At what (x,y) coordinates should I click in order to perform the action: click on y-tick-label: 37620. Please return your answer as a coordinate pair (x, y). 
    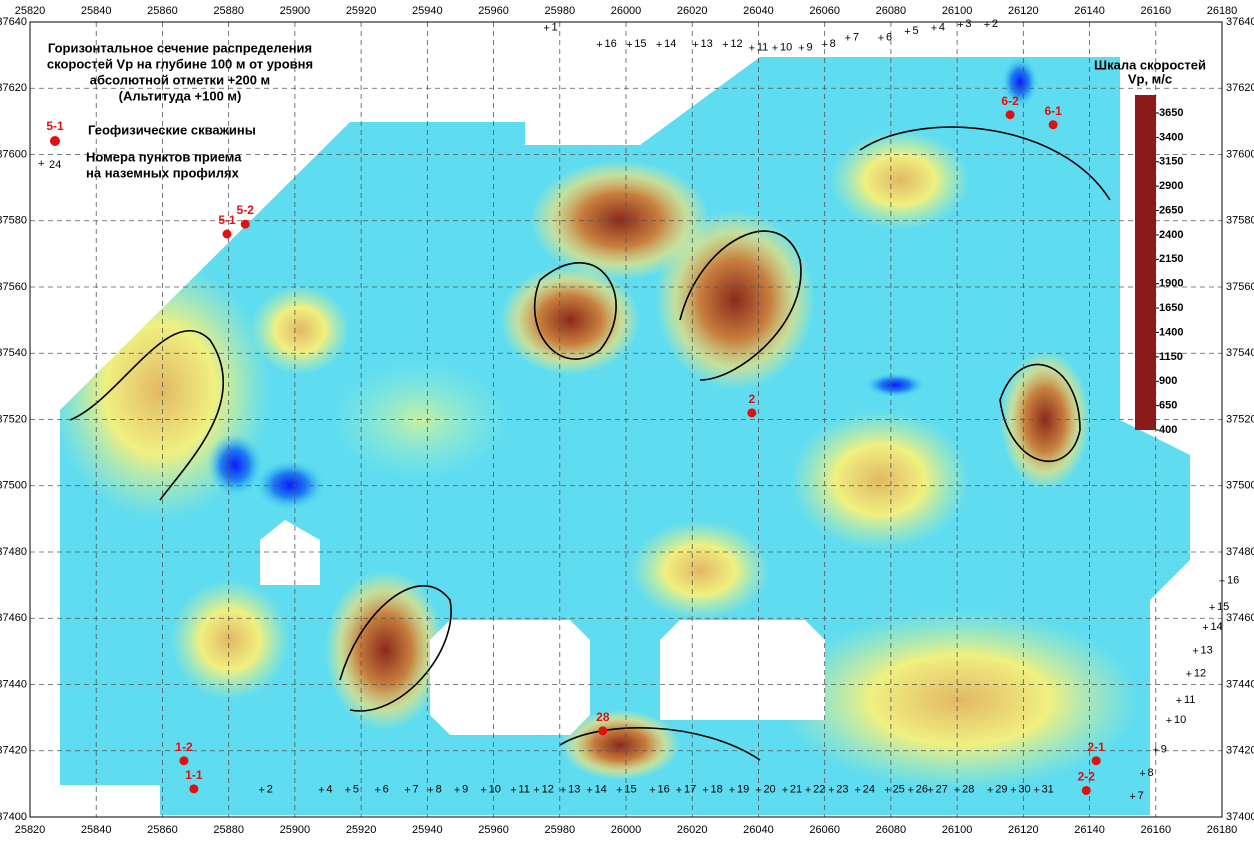
    Looking at the image, I should click on (1240, 88).